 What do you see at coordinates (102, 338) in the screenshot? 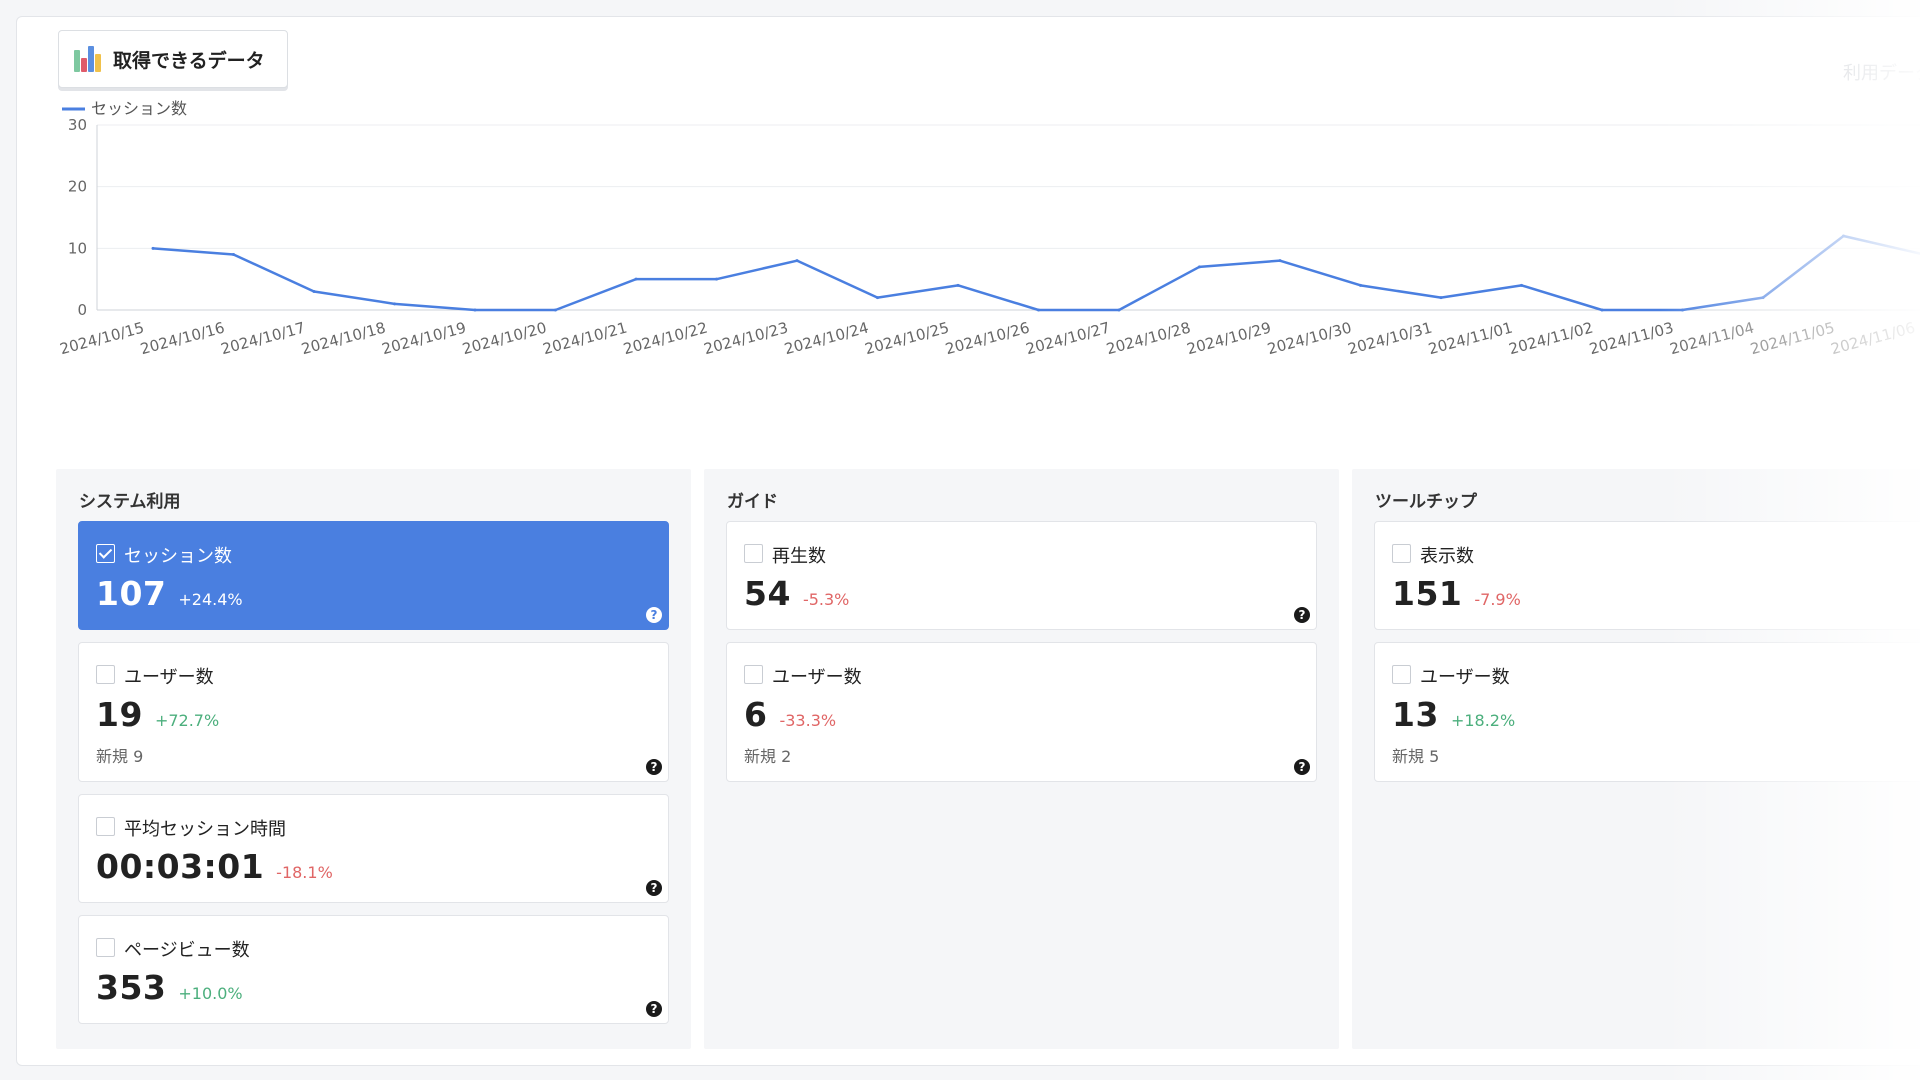
I see `x-tick-label: 2024/10/15` at bounding box center [102, 338].